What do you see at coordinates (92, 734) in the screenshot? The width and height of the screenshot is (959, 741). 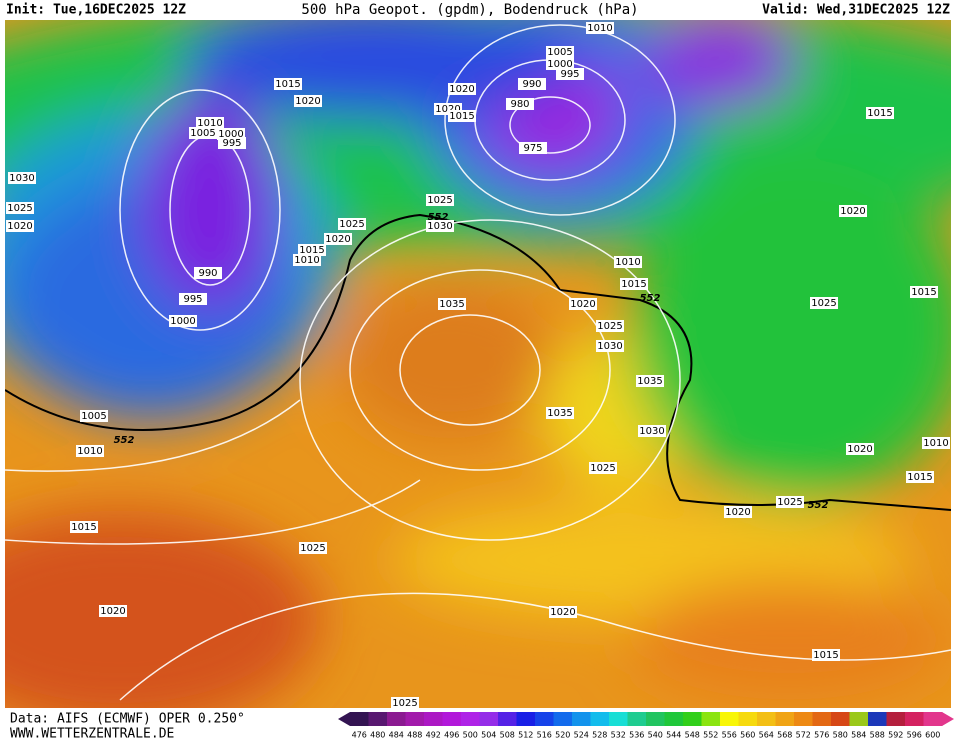 I see `site-name: WWW.WETTERZENTRALE.DE` at bounding box center [92, 734].